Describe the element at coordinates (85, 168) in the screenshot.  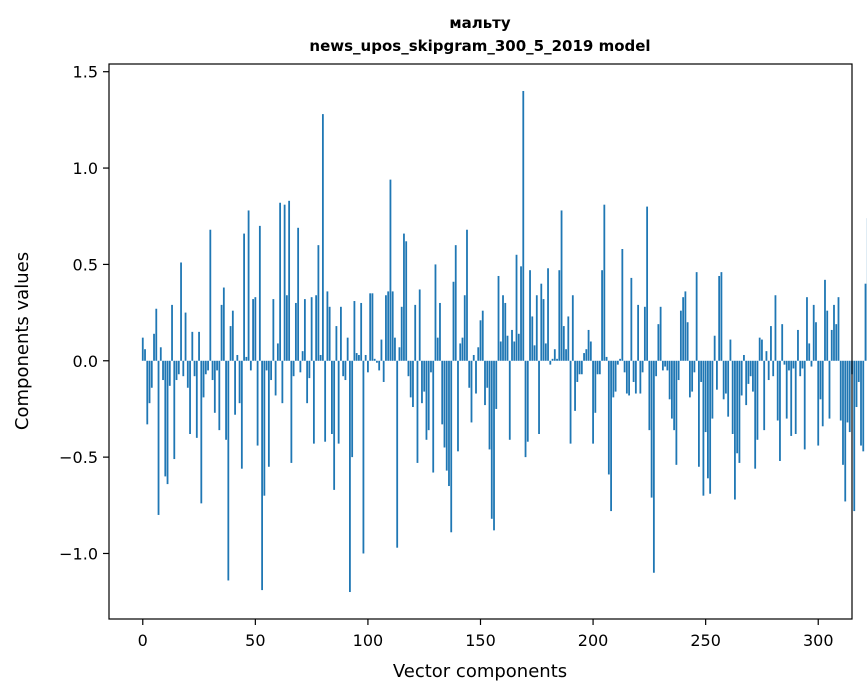
I see `y-tick-label: 1.0` at that location.